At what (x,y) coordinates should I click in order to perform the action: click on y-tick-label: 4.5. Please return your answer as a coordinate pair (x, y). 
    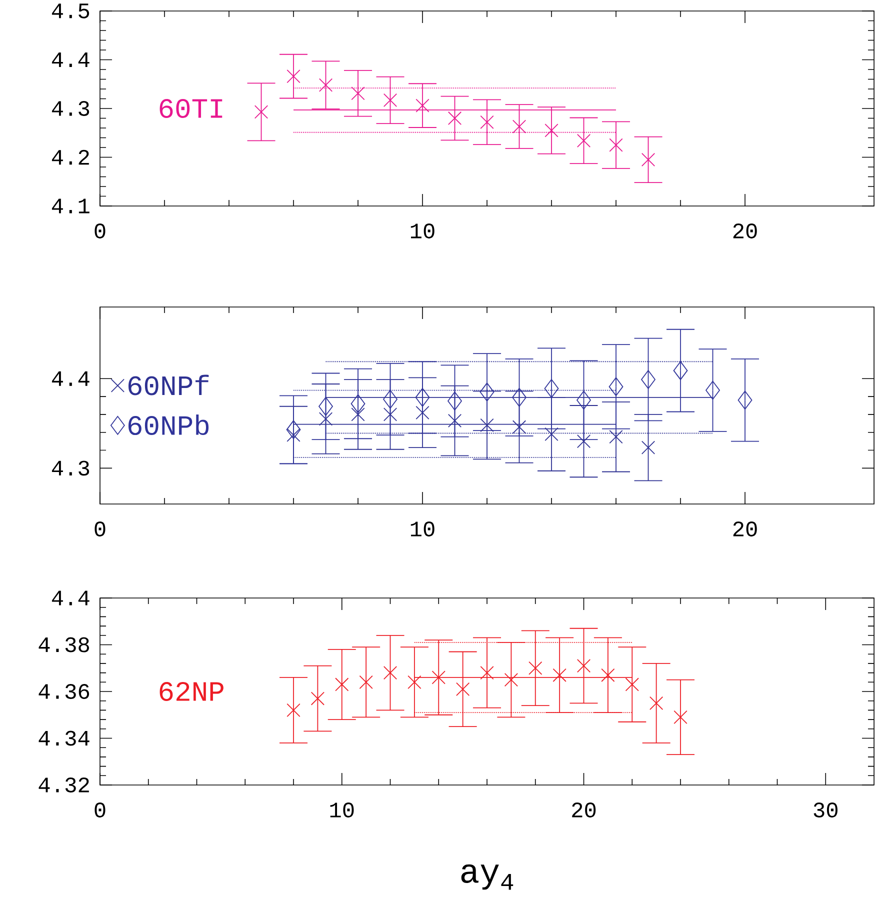
    Looking at the image, I should click on (71, 11).